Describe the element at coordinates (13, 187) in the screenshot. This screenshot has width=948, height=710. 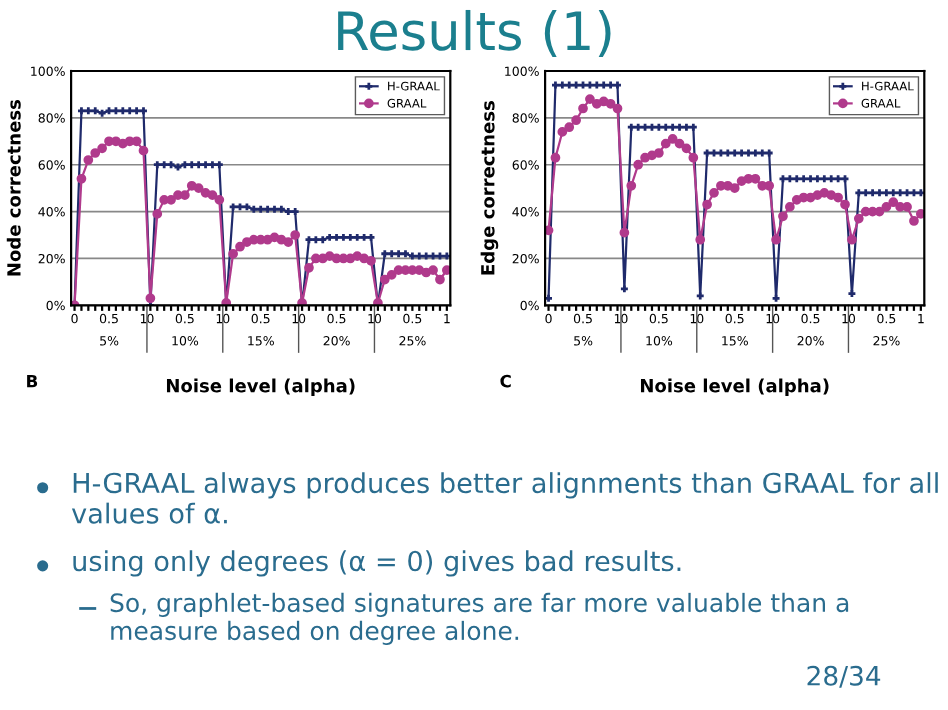
I see `y-axis-title: Node correctness` at that location.